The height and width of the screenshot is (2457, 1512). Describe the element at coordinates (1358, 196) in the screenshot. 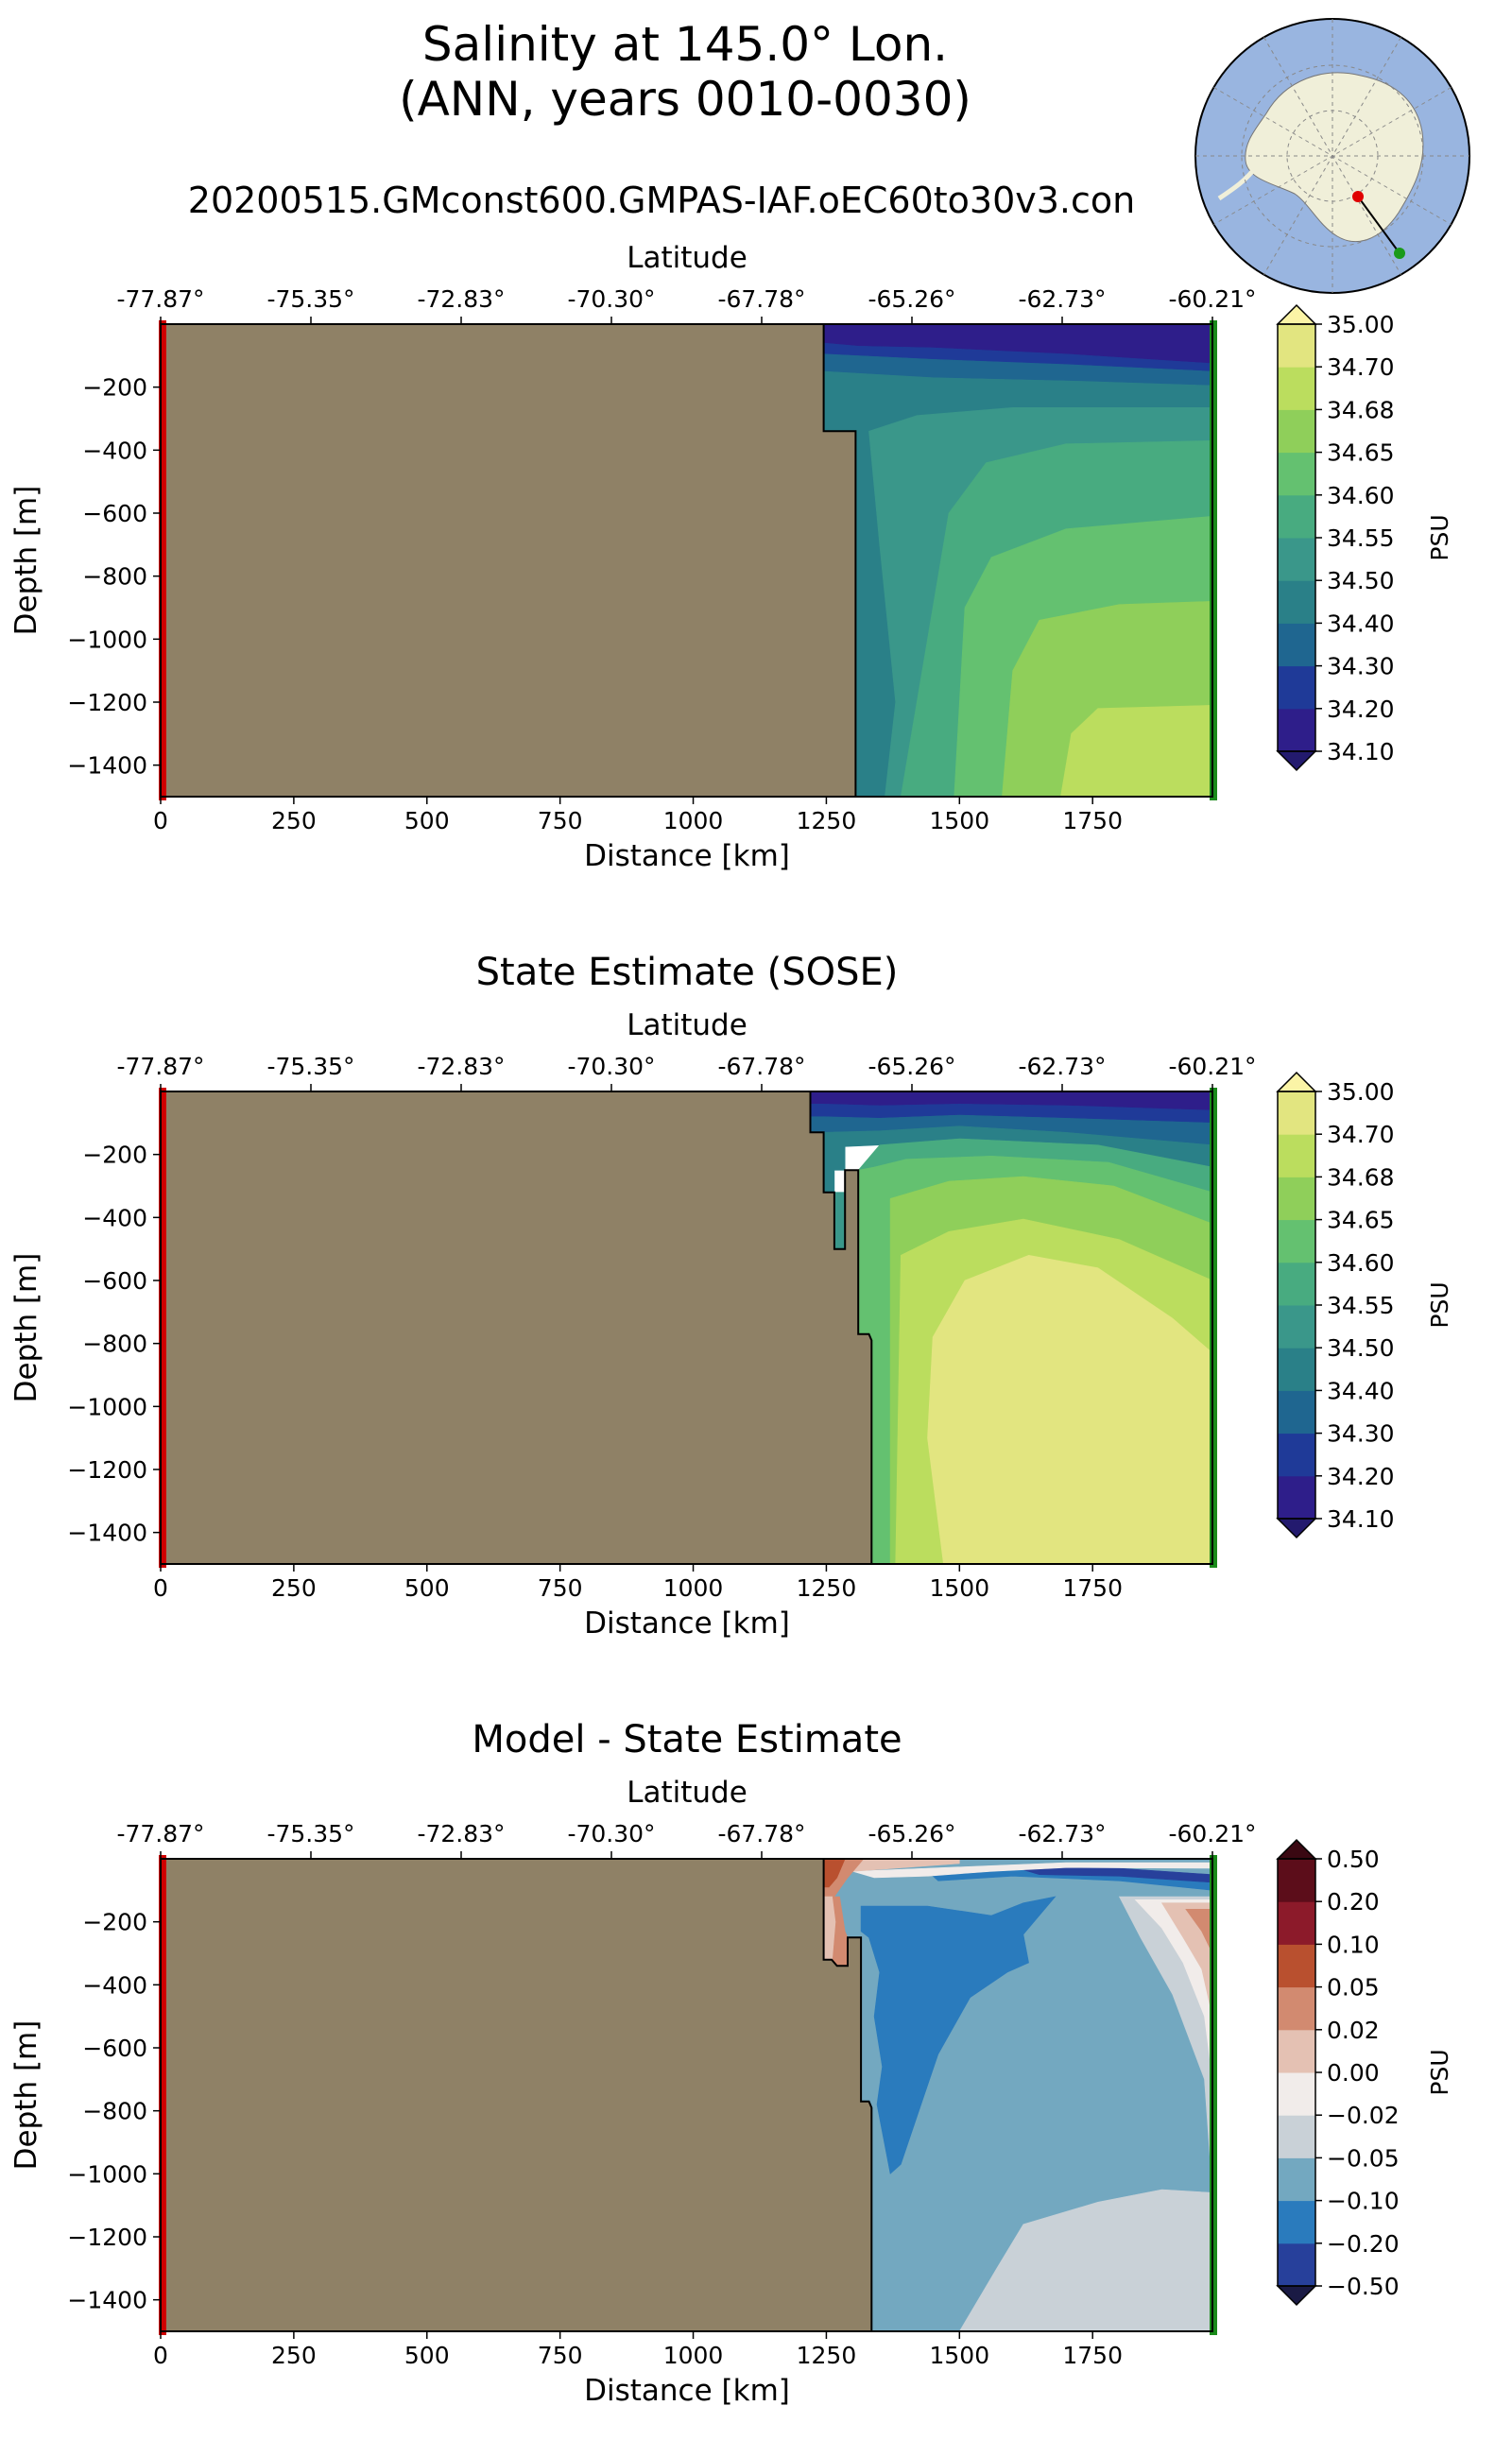

I see `inset-transect-start` at that location.